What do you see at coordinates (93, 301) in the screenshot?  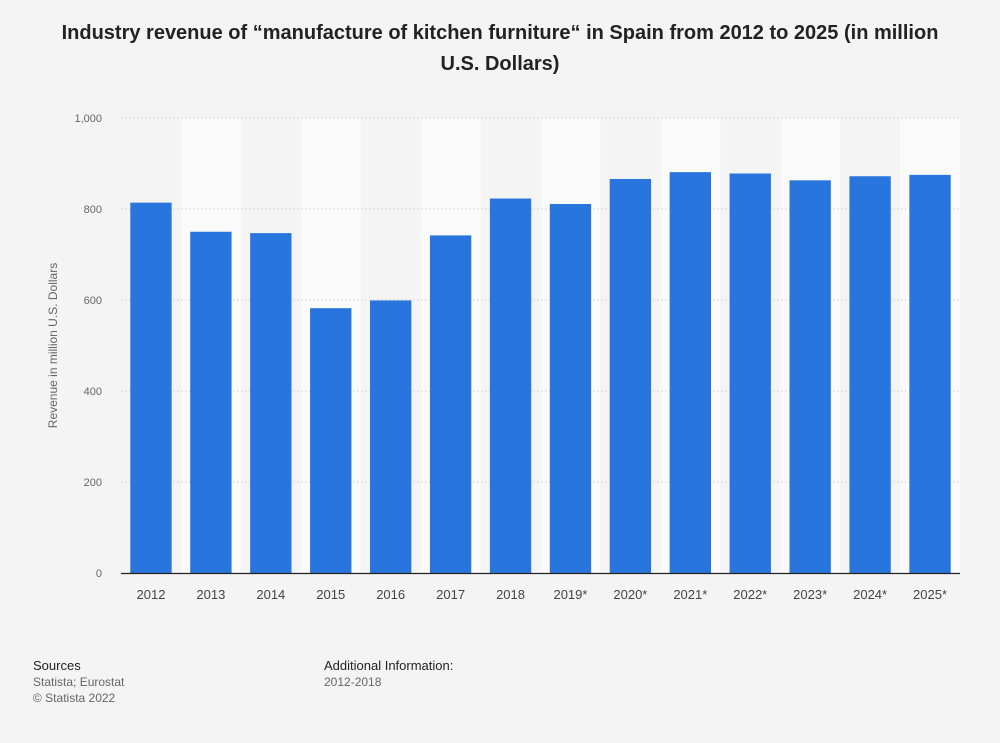 I see `y-tick-label: 600` at bounding box center [93, 301].